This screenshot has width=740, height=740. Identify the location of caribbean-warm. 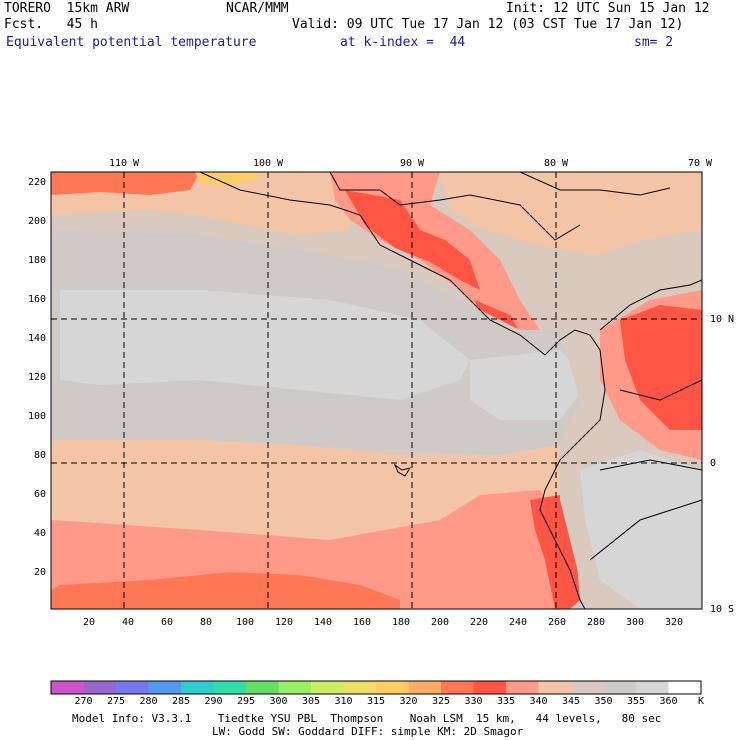
(571, 213).